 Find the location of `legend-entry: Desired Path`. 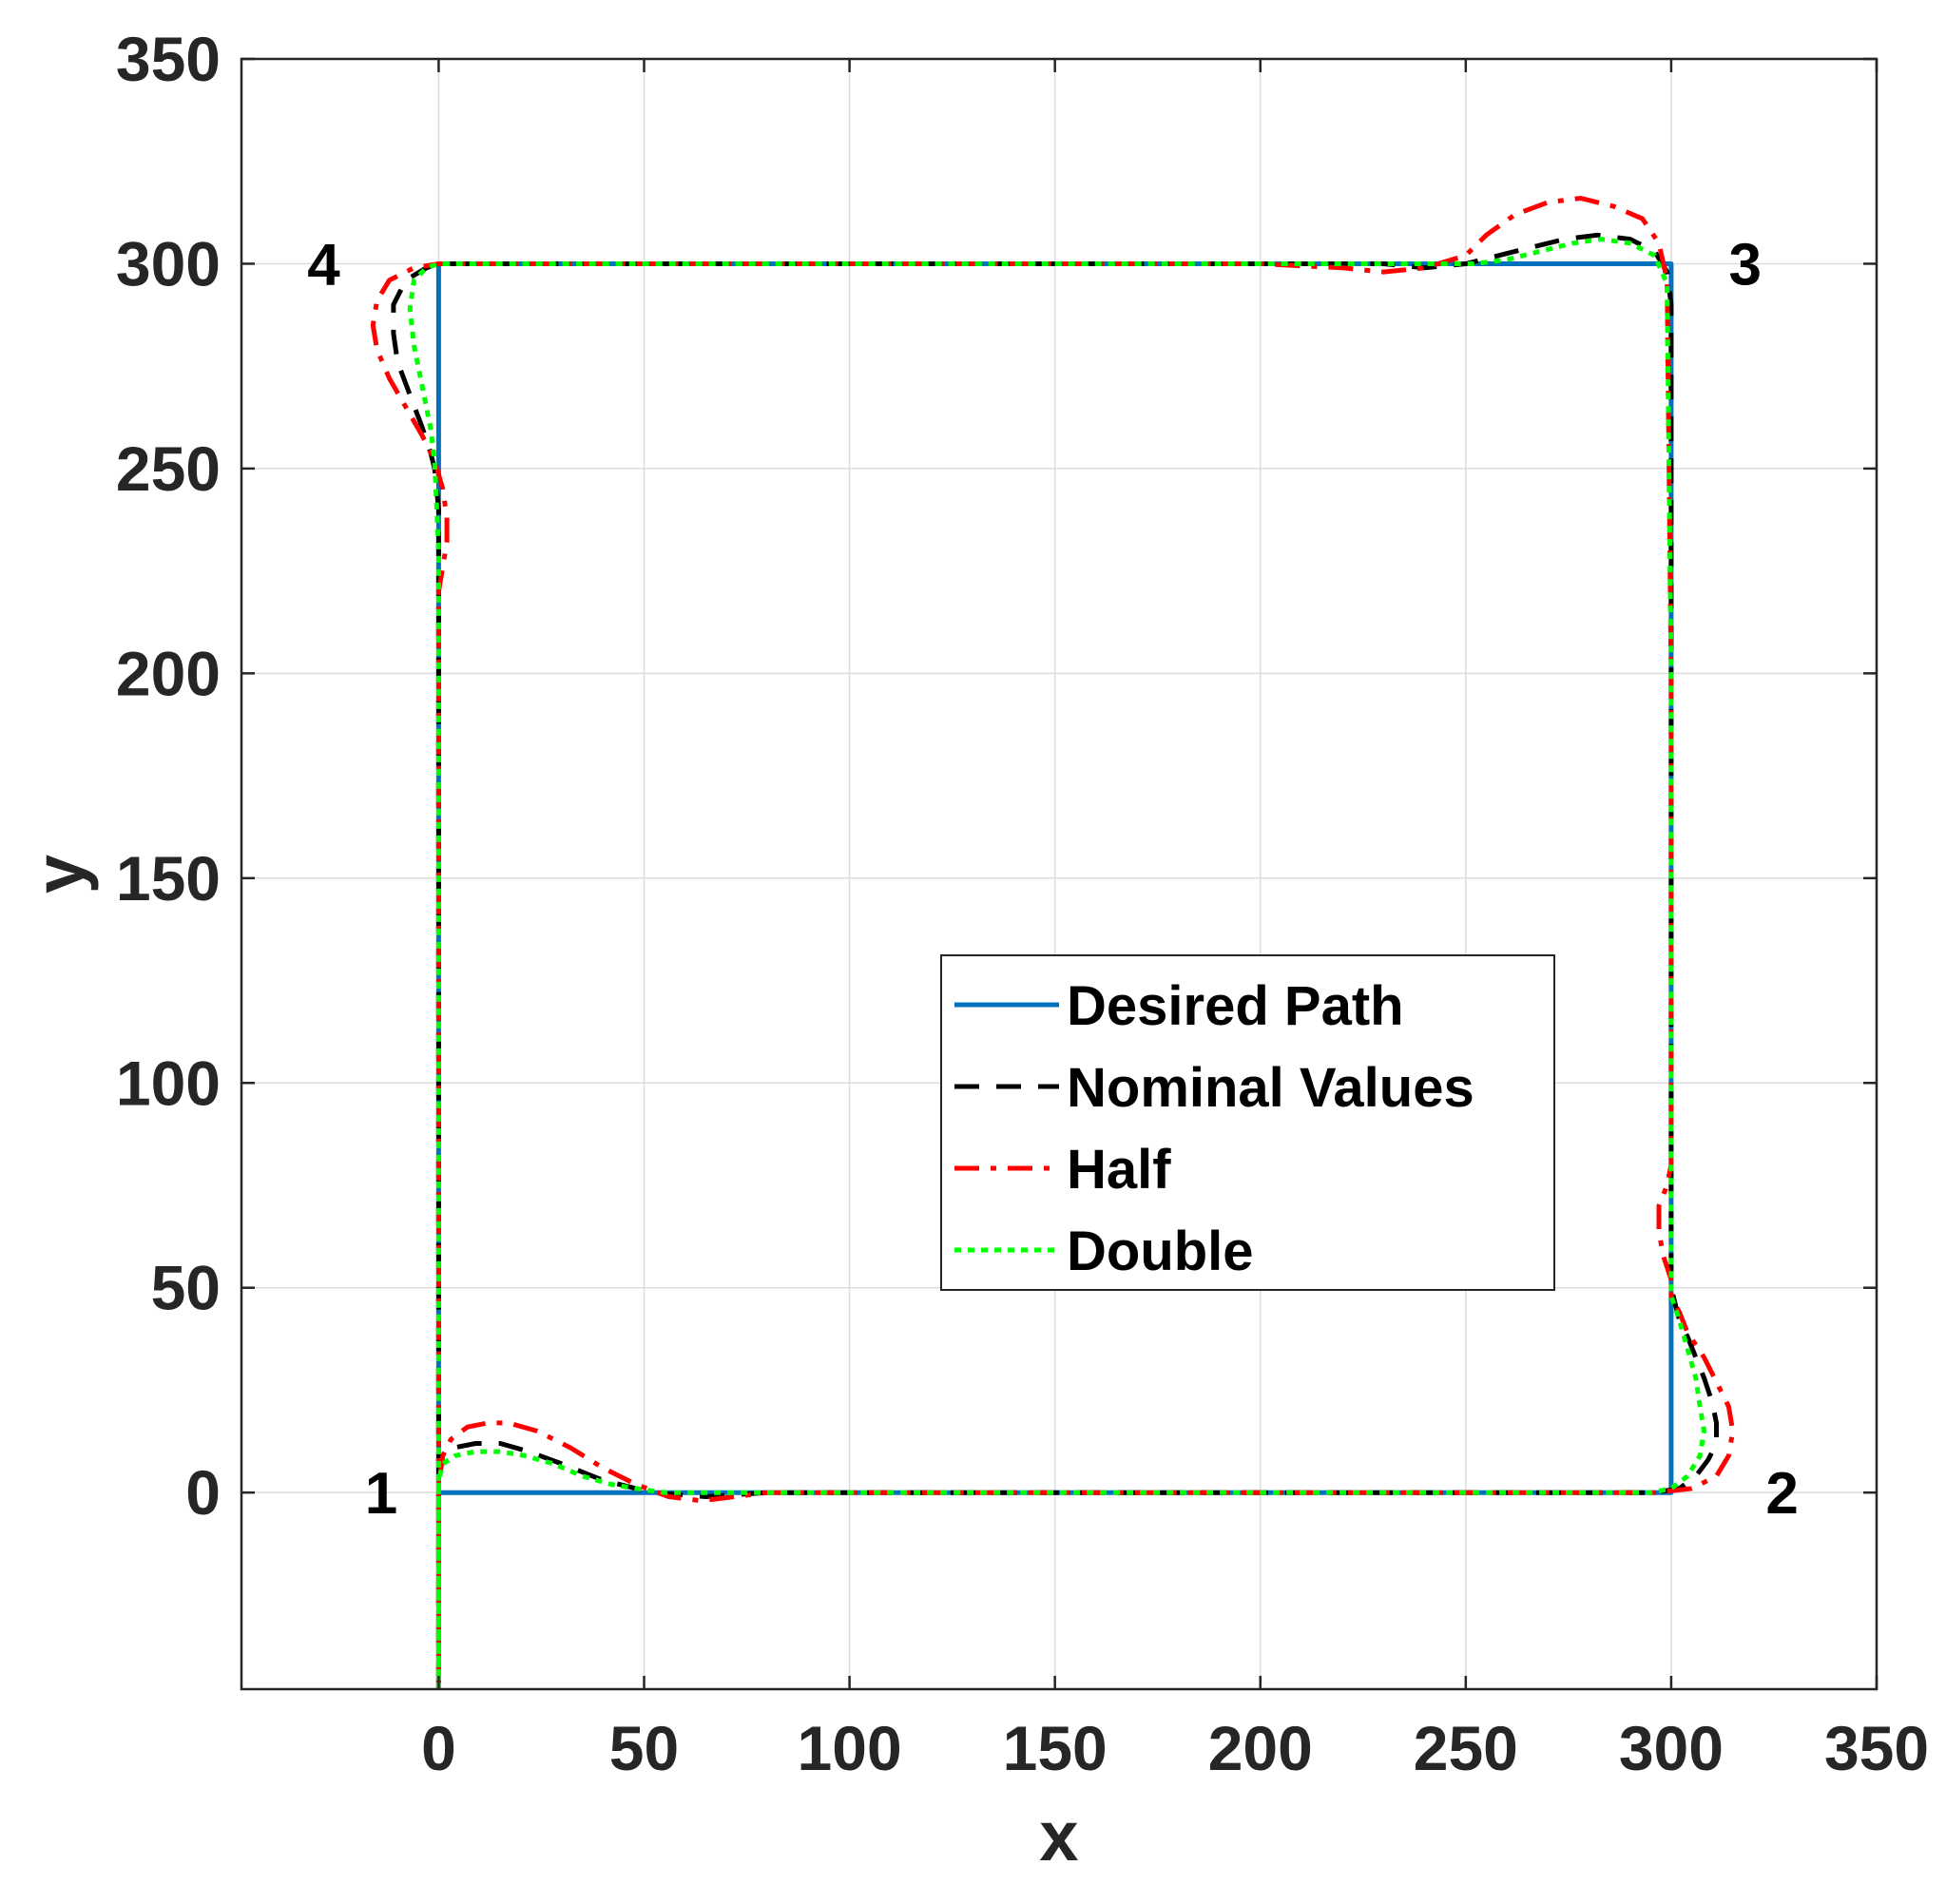

legend-entry: Desired Path is located at coordinates (1179, 1006).